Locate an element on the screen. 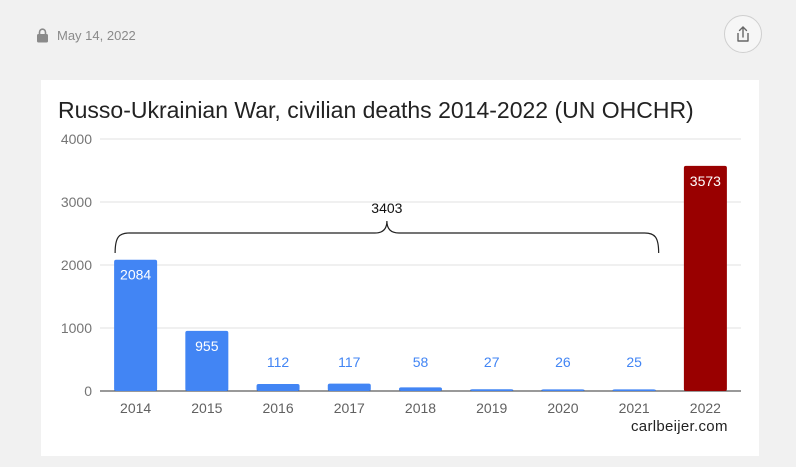  x-tick-label: 2017 is located at coordinates (349, 408).